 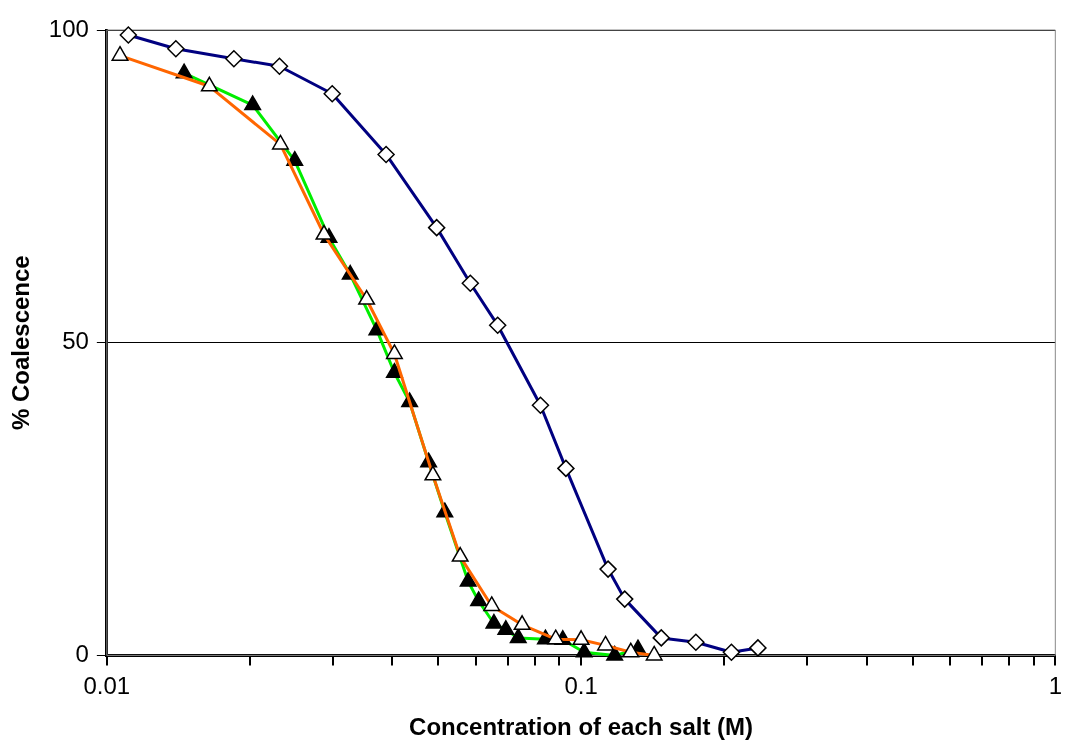 I want to click on y-axis-title: % Coalescence, so click(x=21, y=343).